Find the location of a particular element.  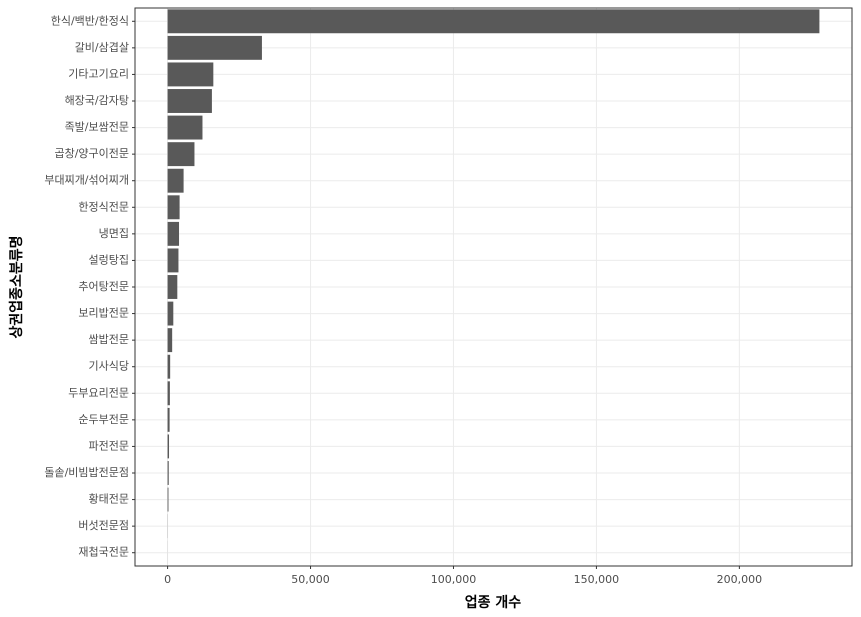

y-tick-label: 돌솥/비빔밥전문점 is located at coordinates (86, 472).